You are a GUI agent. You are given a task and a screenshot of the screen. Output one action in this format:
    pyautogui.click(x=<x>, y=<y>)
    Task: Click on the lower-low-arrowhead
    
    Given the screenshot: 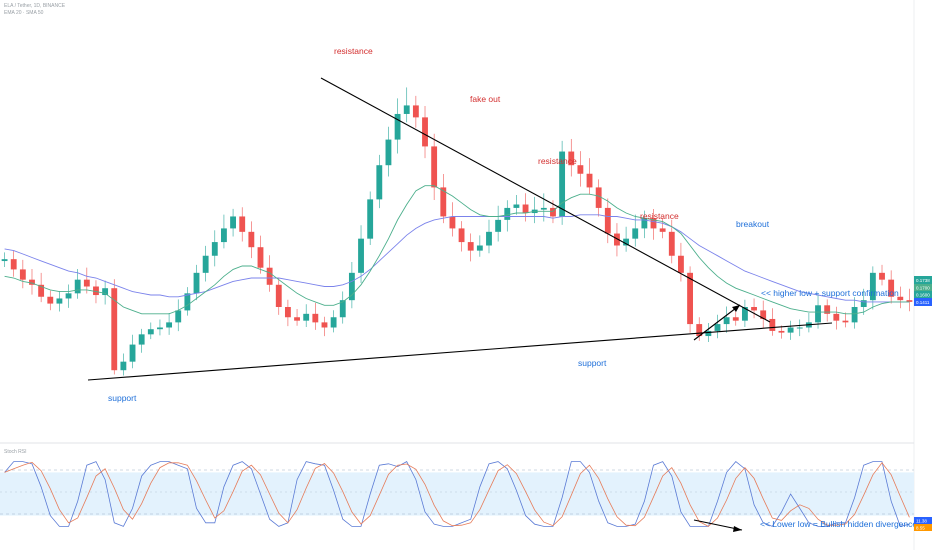 What is the action you would take?
    pyautogui.click(x=737, y=529)
    